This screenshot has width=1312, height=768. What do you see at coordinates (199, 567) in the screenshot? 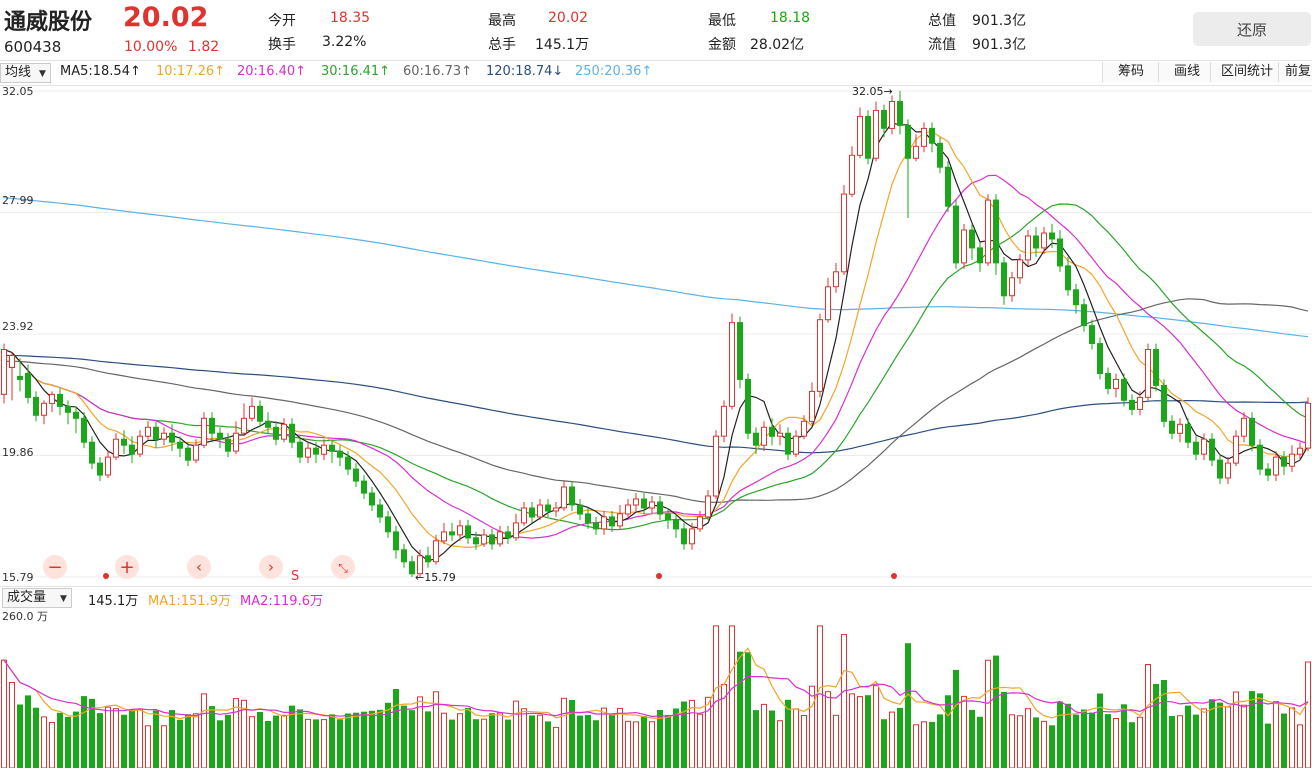
I see `pan-left-button: ‹` at bounding box center [199, 567].